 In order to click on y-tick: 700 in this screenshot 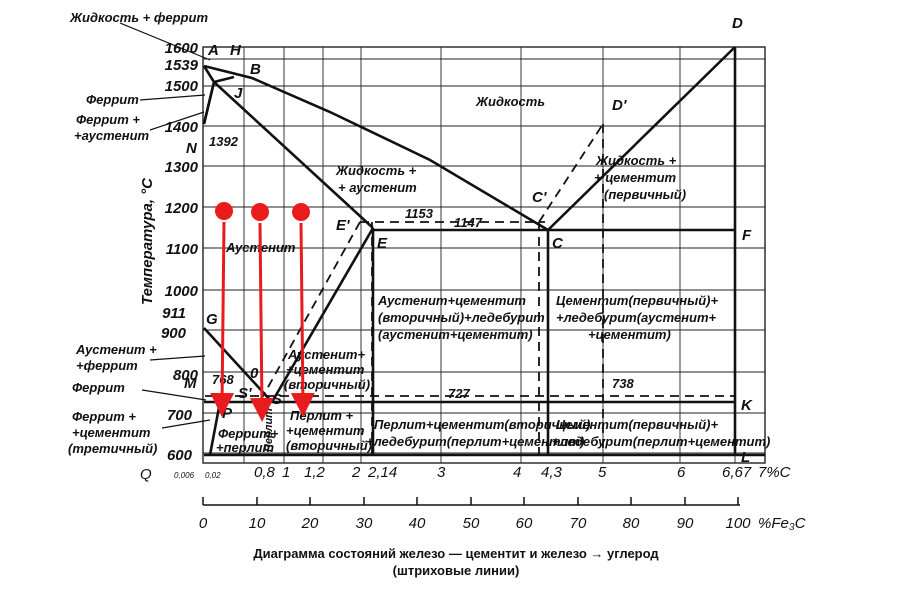, I will do `click(180, 415)`.